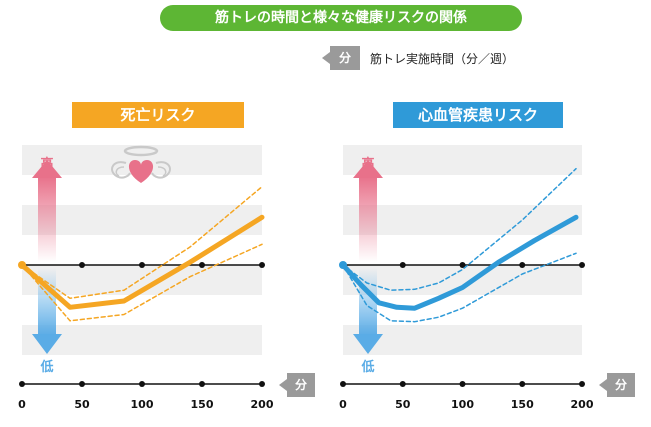  Describe the element at coordinates (341, 58) in the screenshot. I see `unit-tag: 分` at that location.